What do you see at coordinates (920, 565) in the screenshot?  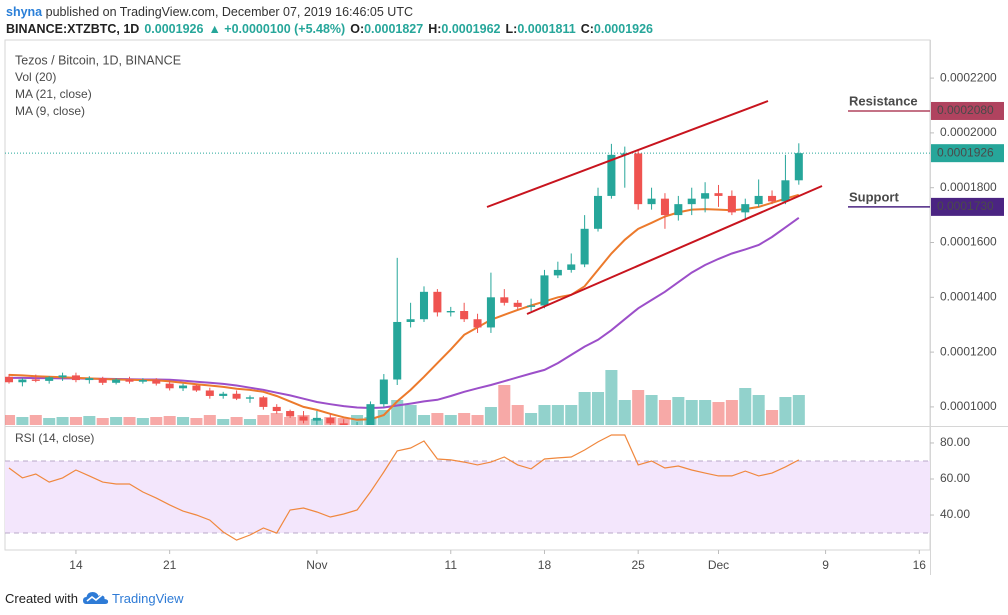 I see `x-tick-label: 16` at bounding box center [920, 565].